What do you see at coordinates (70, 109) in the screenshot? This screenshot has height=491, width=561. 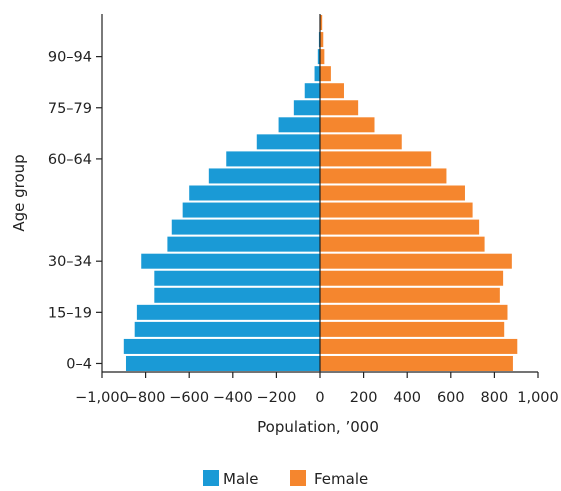 I see `y-tick-label-5: 75–79` at bounding box center [70, 109].